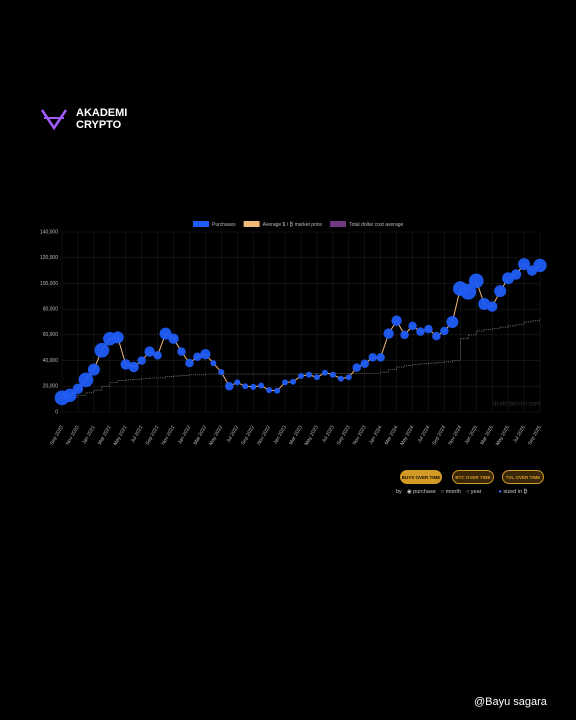 The image size is (576, 720). What do you see at coordinates (503, 435) in the screenshot?
I see `x-tick-label: May 2025` at bounding box center [503, 435].